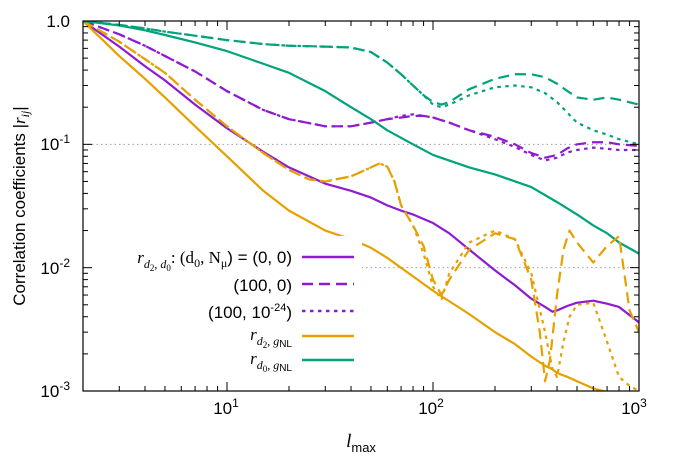 This screenshot has height=471, width=674. I want to click on y-tick-label-1e-3: 10⁻³, so click(55, 390).